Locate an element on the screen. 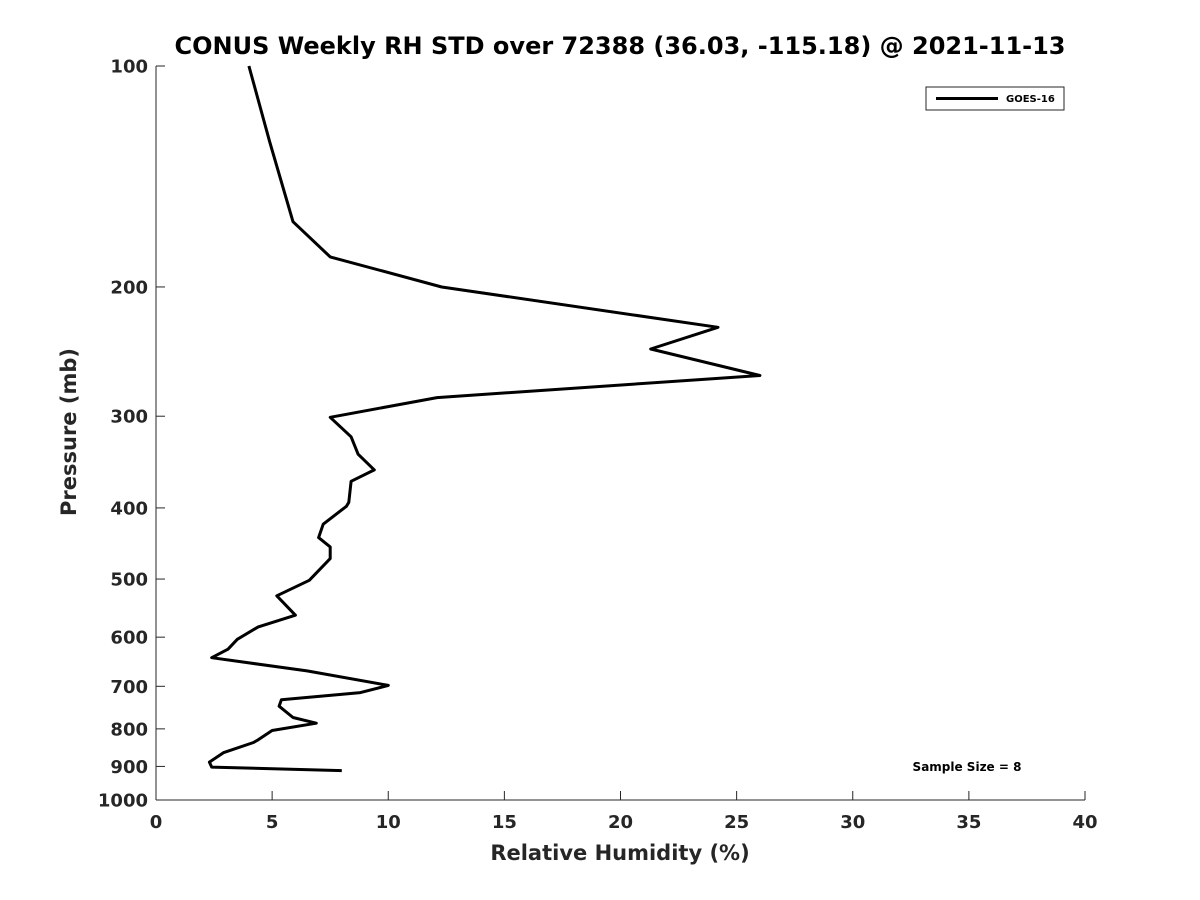  x-tick-label: 15 is located at coordinates (504, 822).